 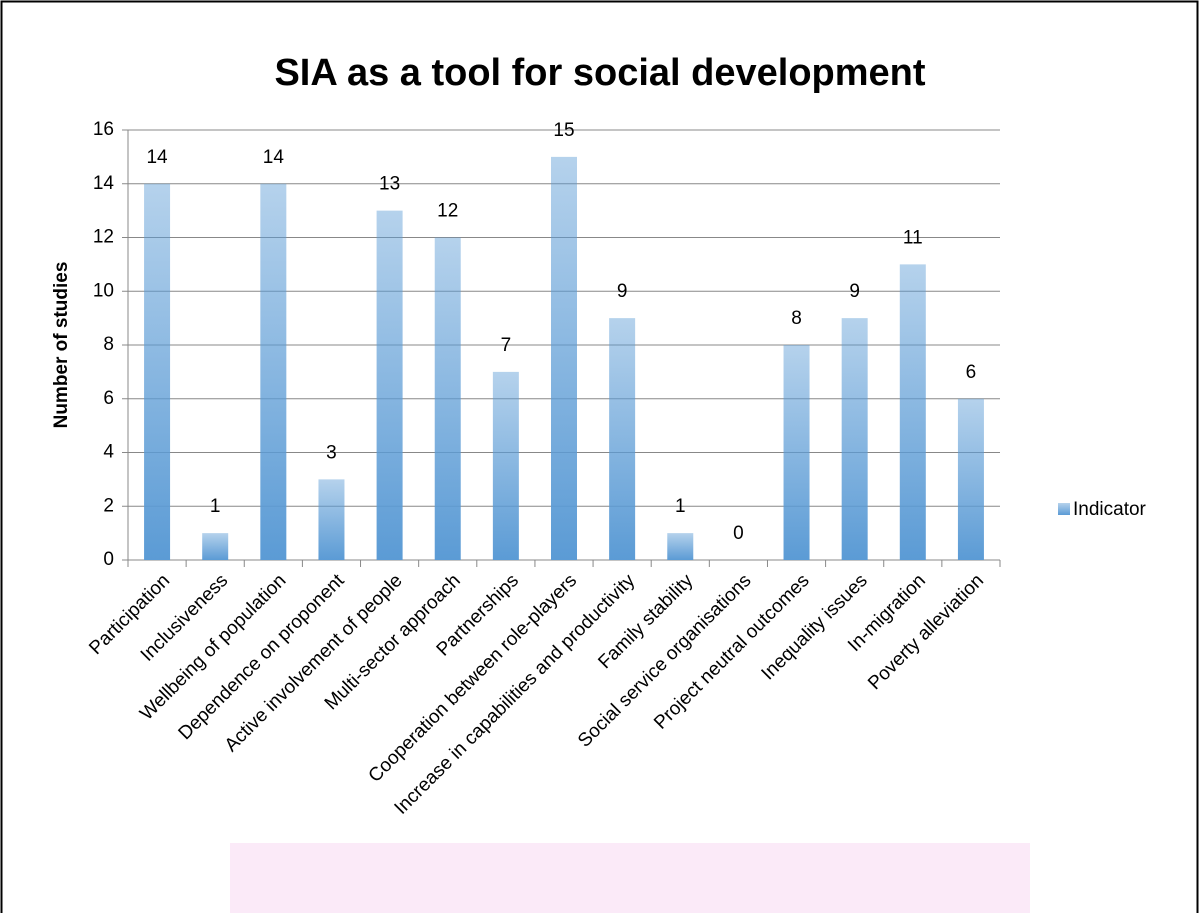 I want to click on data-label: 8, so click(x=796, y=318).